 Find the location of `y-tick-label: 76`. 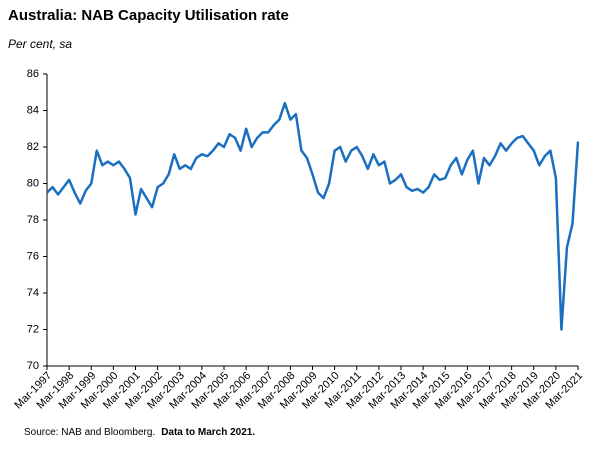

y-tick-label: 76 is located at coordinates (33, 256).